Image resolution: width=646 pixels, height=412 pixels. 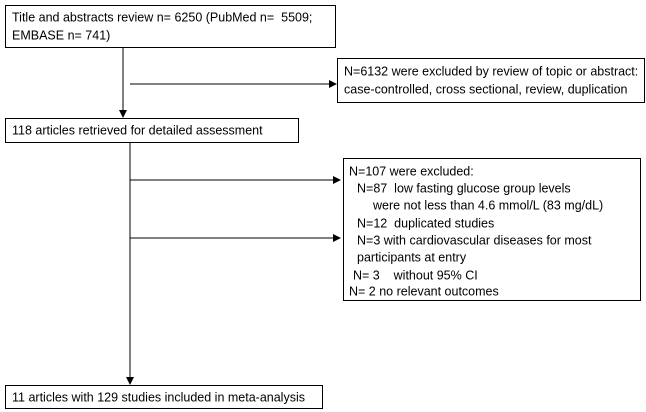 I want to click on box-text: participants at entry, so click(x=412, y=257).